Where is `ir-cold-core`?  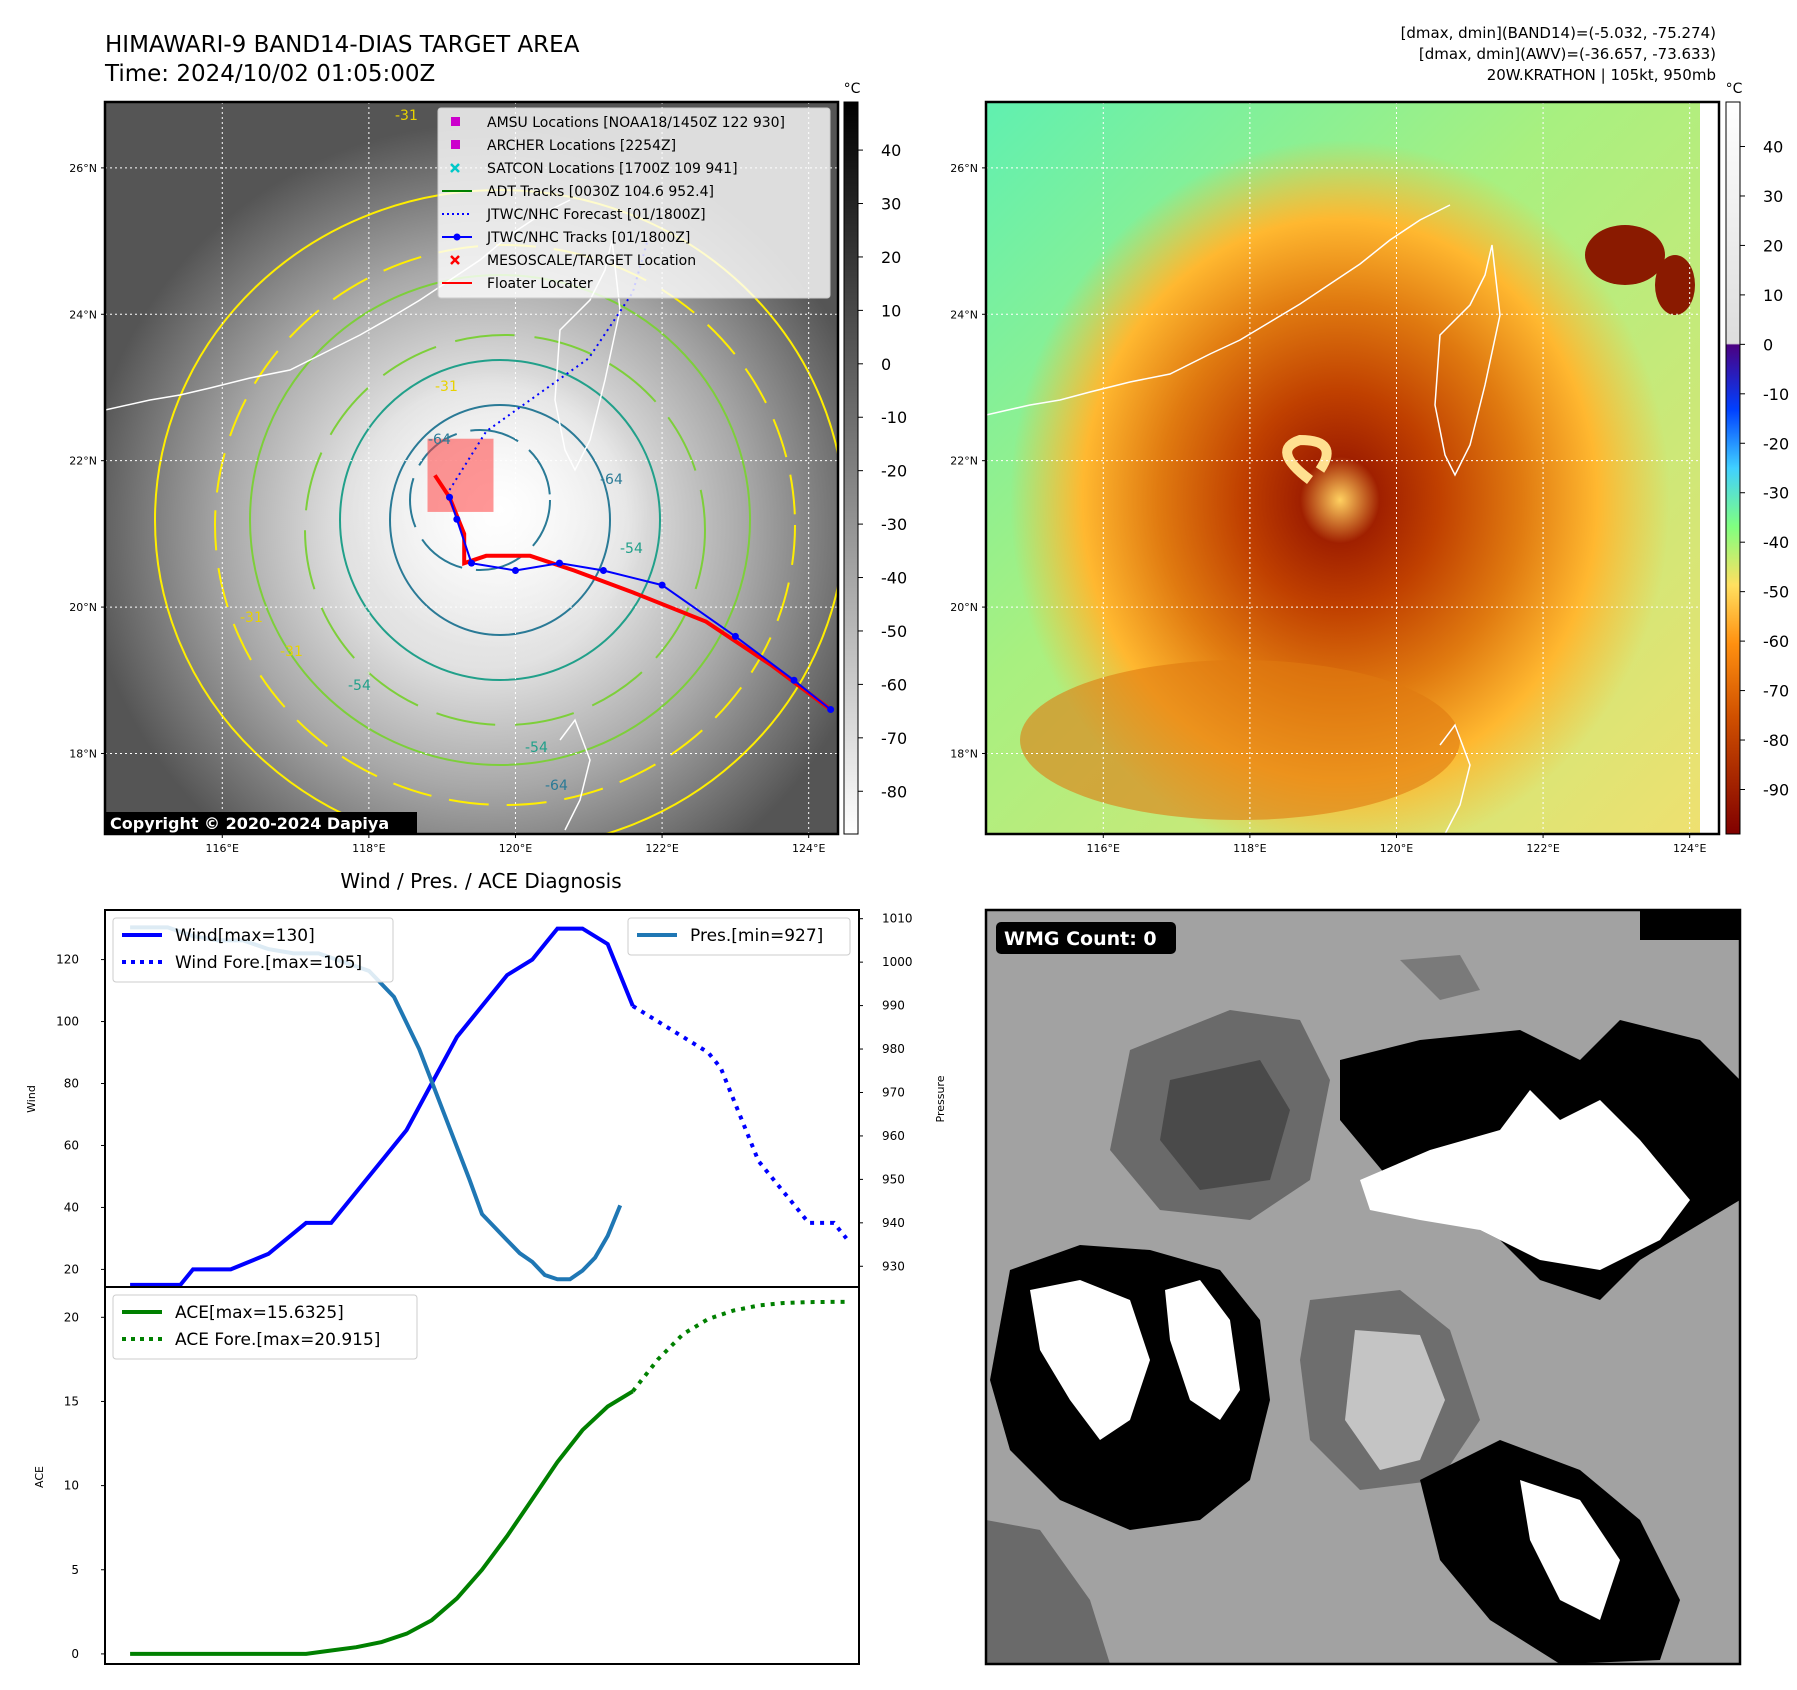 ir-cold-core is located at coordinates (500, 510).